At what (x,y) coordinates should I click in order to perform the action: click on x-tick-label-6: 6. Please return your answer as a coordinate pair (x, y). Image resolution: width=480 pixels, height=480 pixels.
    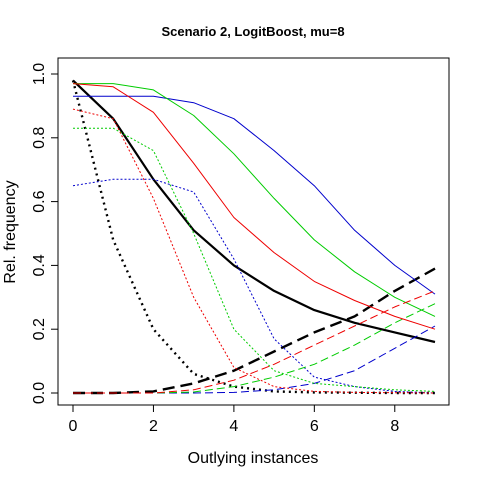
    Looking at the image, I should click on (314, 426).